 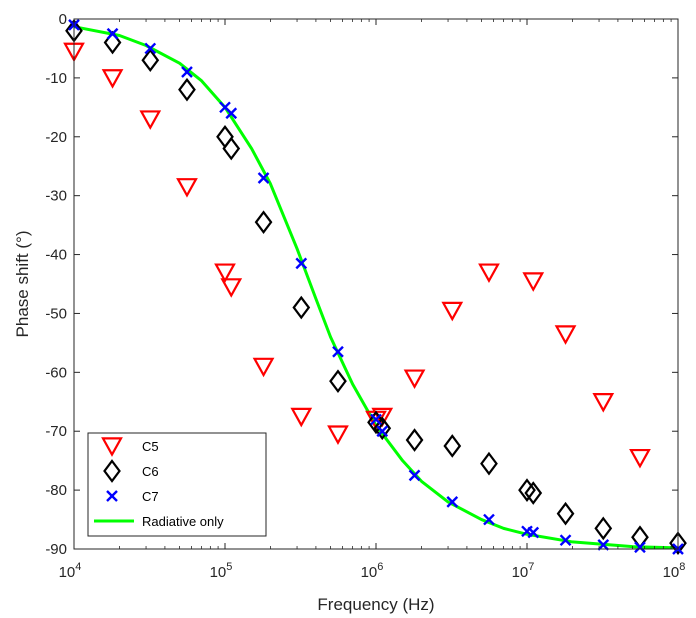 What do you see at coordinates (221, 571) in the screenshot?
I see `x-tick-label: 10⁵` at bounding box center [221, 571].